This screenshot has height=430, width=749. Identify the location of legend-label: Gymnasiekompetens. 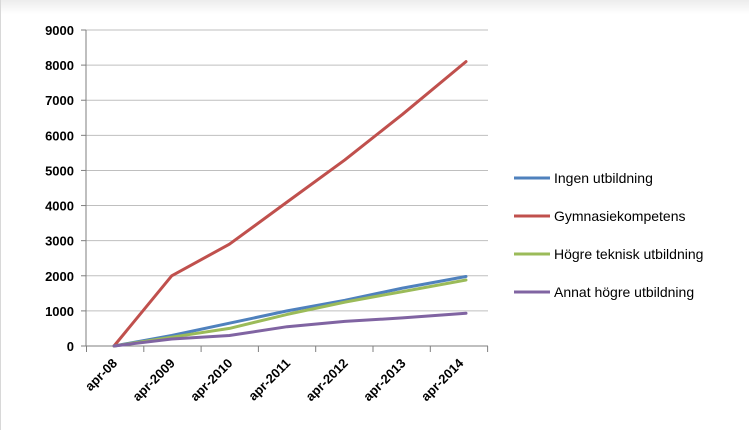
(620, 216).